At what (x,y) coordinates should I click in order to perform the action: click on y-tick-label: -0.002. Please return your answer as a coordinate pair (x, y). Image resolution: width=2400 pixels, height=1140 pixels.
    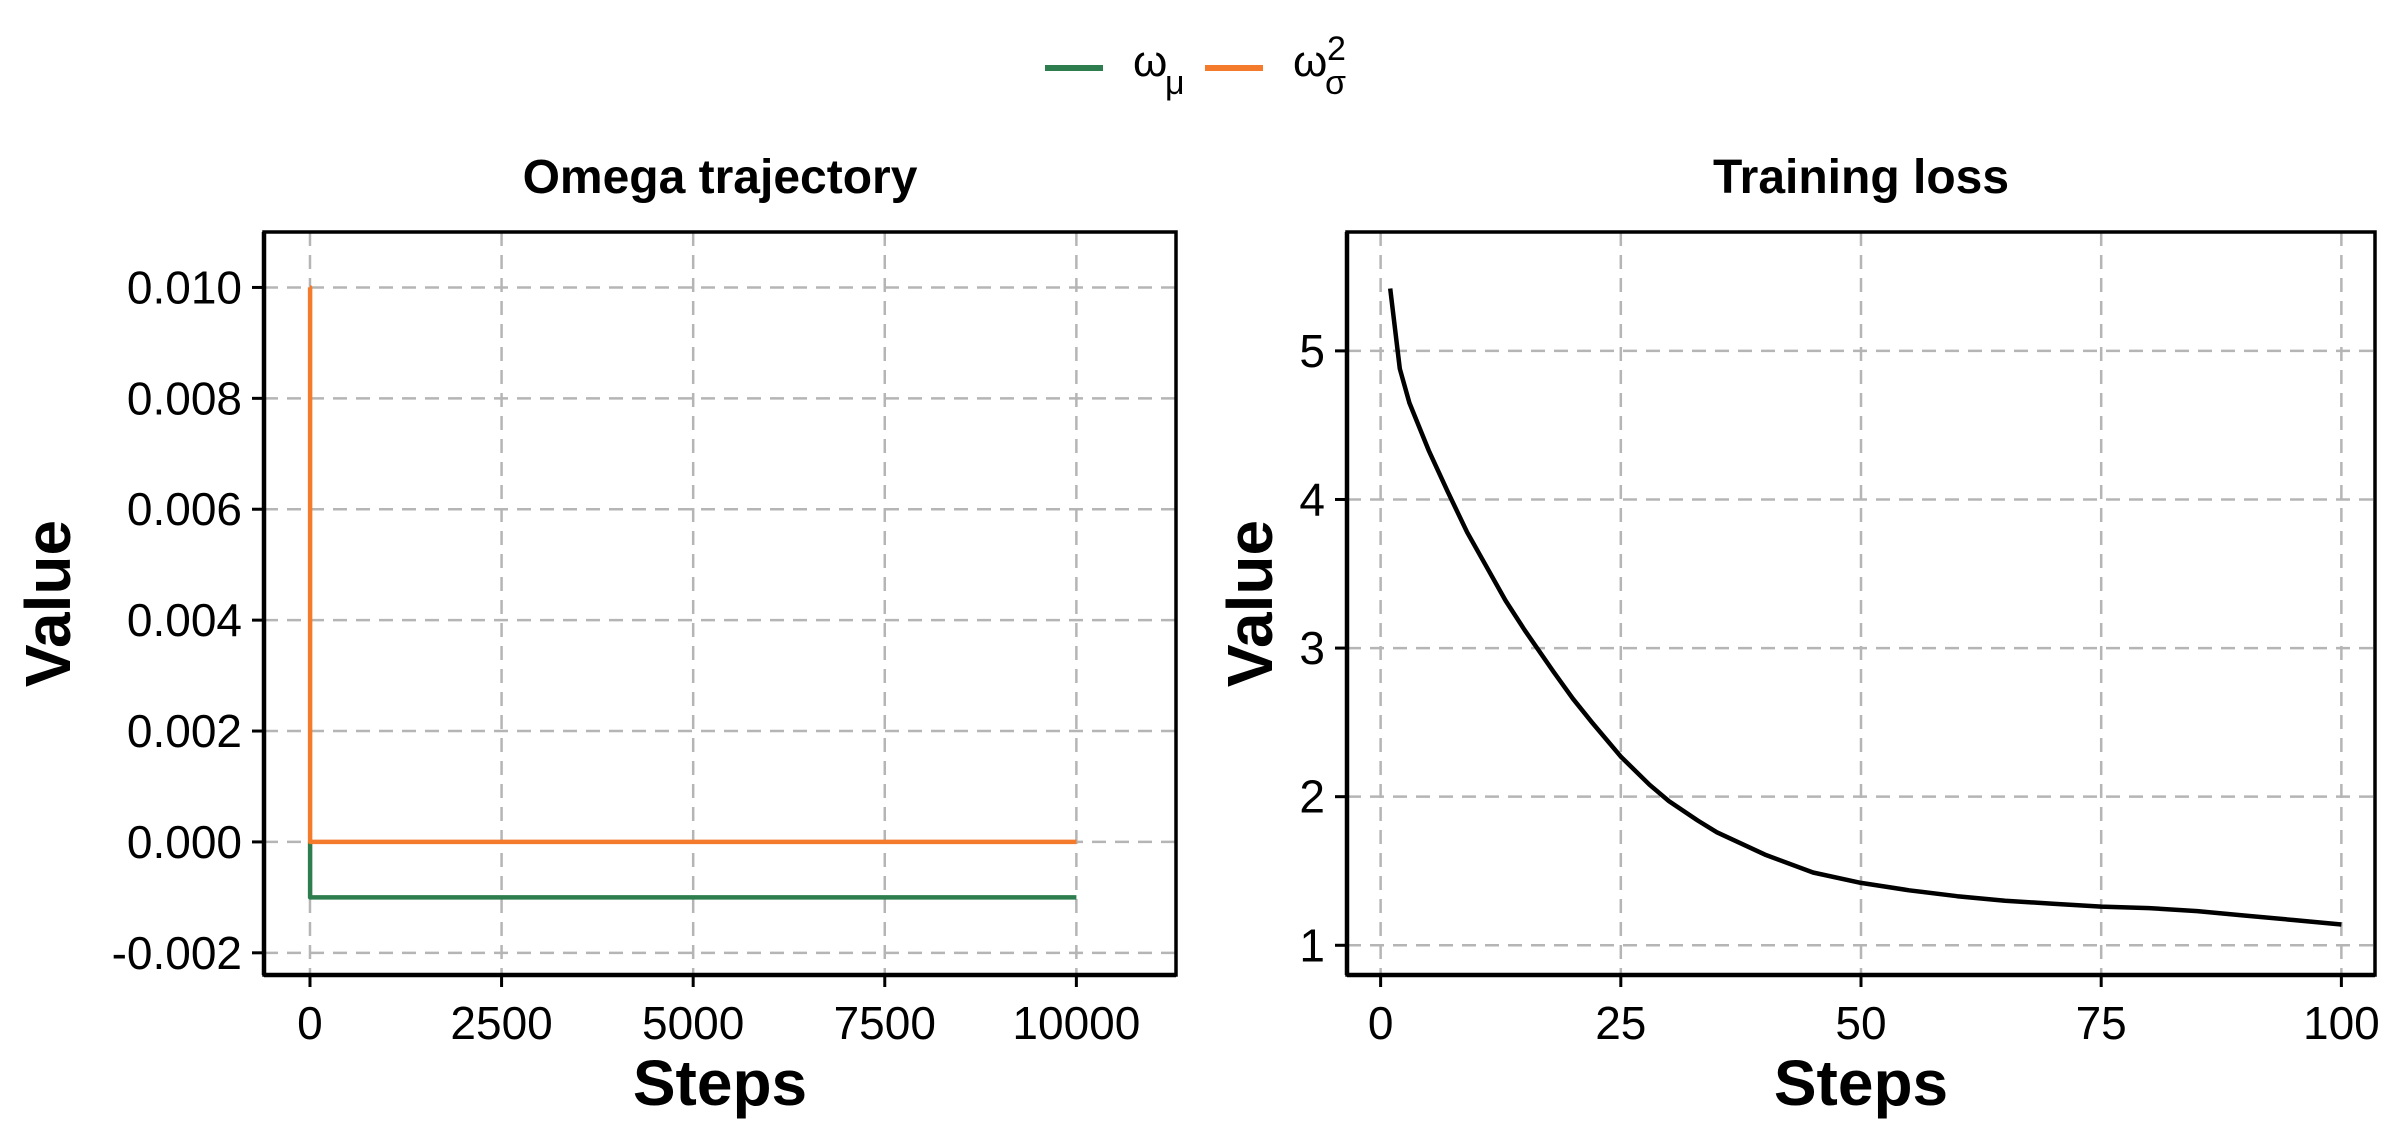
    Looking at the image, I should click on (177, 953).